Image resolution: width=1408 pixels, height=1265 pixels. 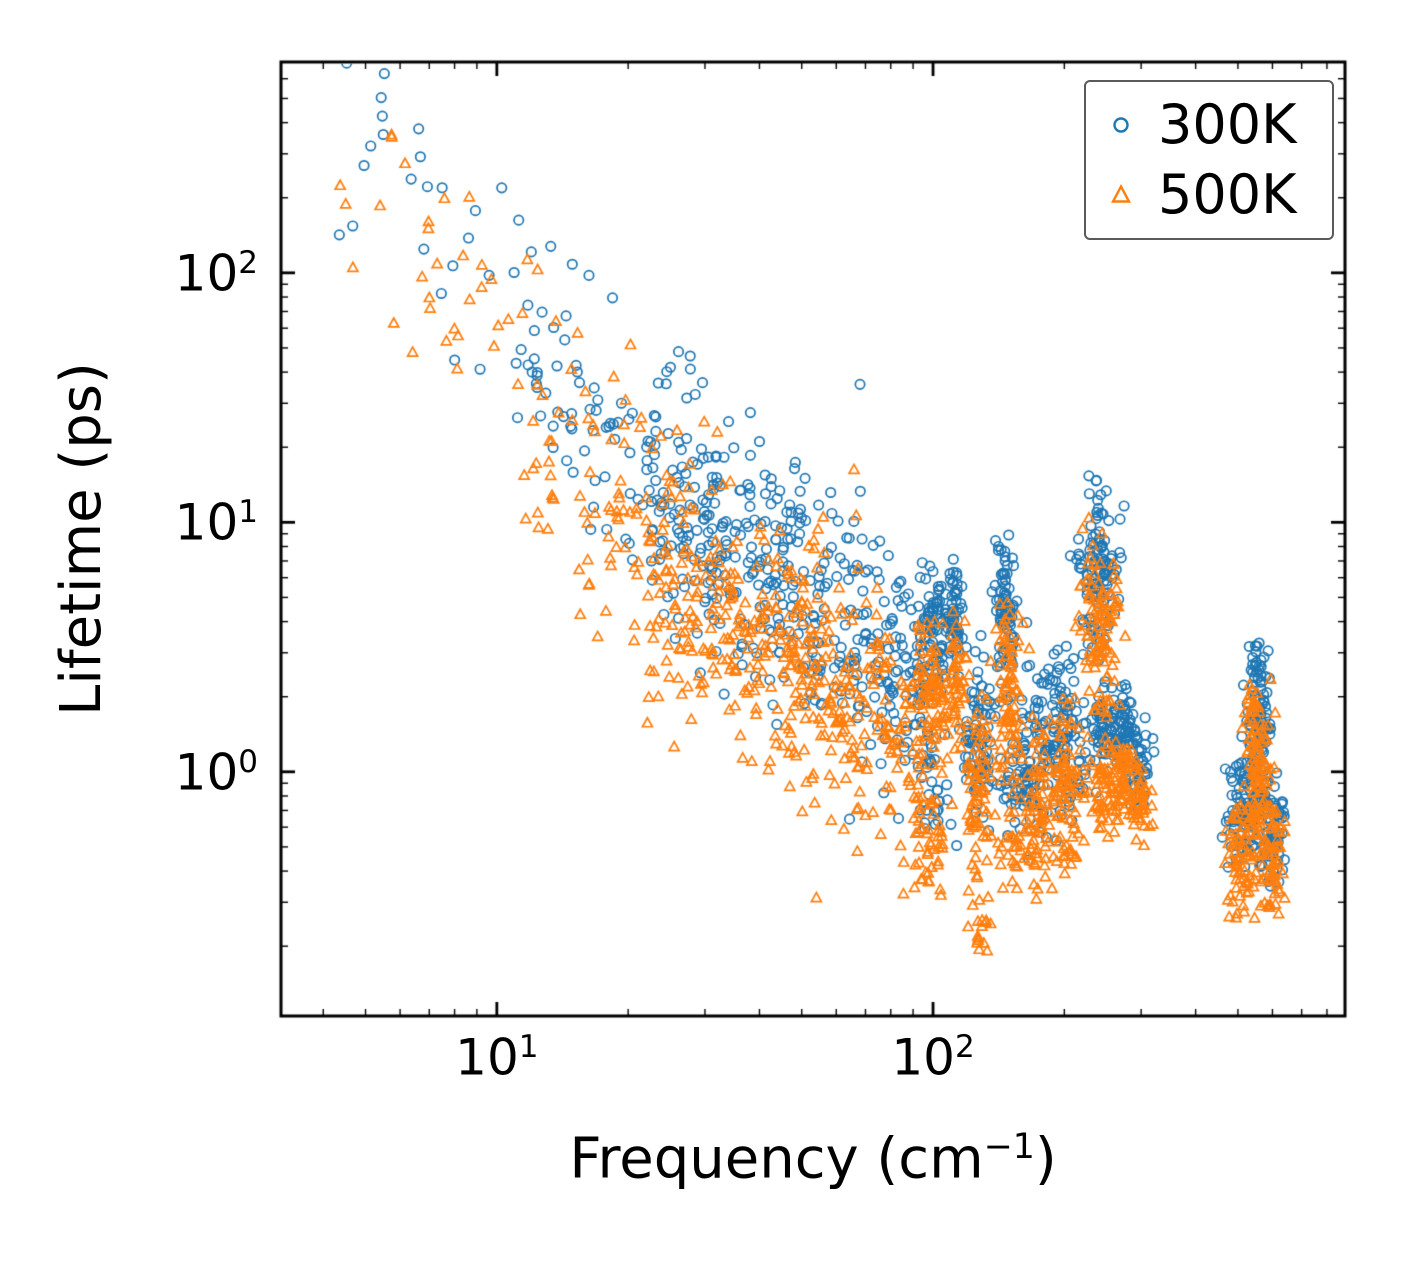 I want to click on y-axis-label: Lifetime (ps), so click(x=81, y=539).